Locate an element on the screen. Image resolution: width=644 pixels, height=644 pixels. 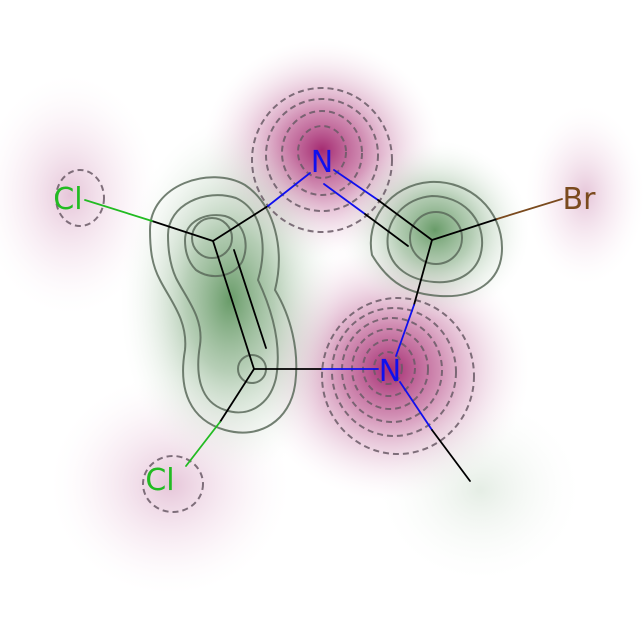
bond-c3-br is located at coordinates (464, 229).